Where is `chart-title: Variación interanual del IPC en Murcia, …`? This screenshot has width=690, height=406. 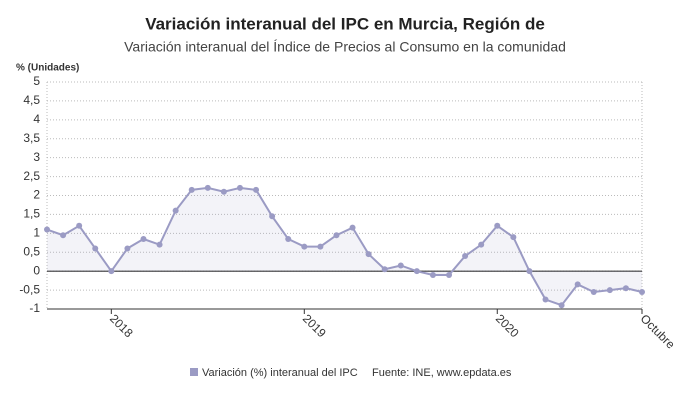 chart-title: Variación interanual del IPC en Murcia, … is located at coordinates (345, 23).